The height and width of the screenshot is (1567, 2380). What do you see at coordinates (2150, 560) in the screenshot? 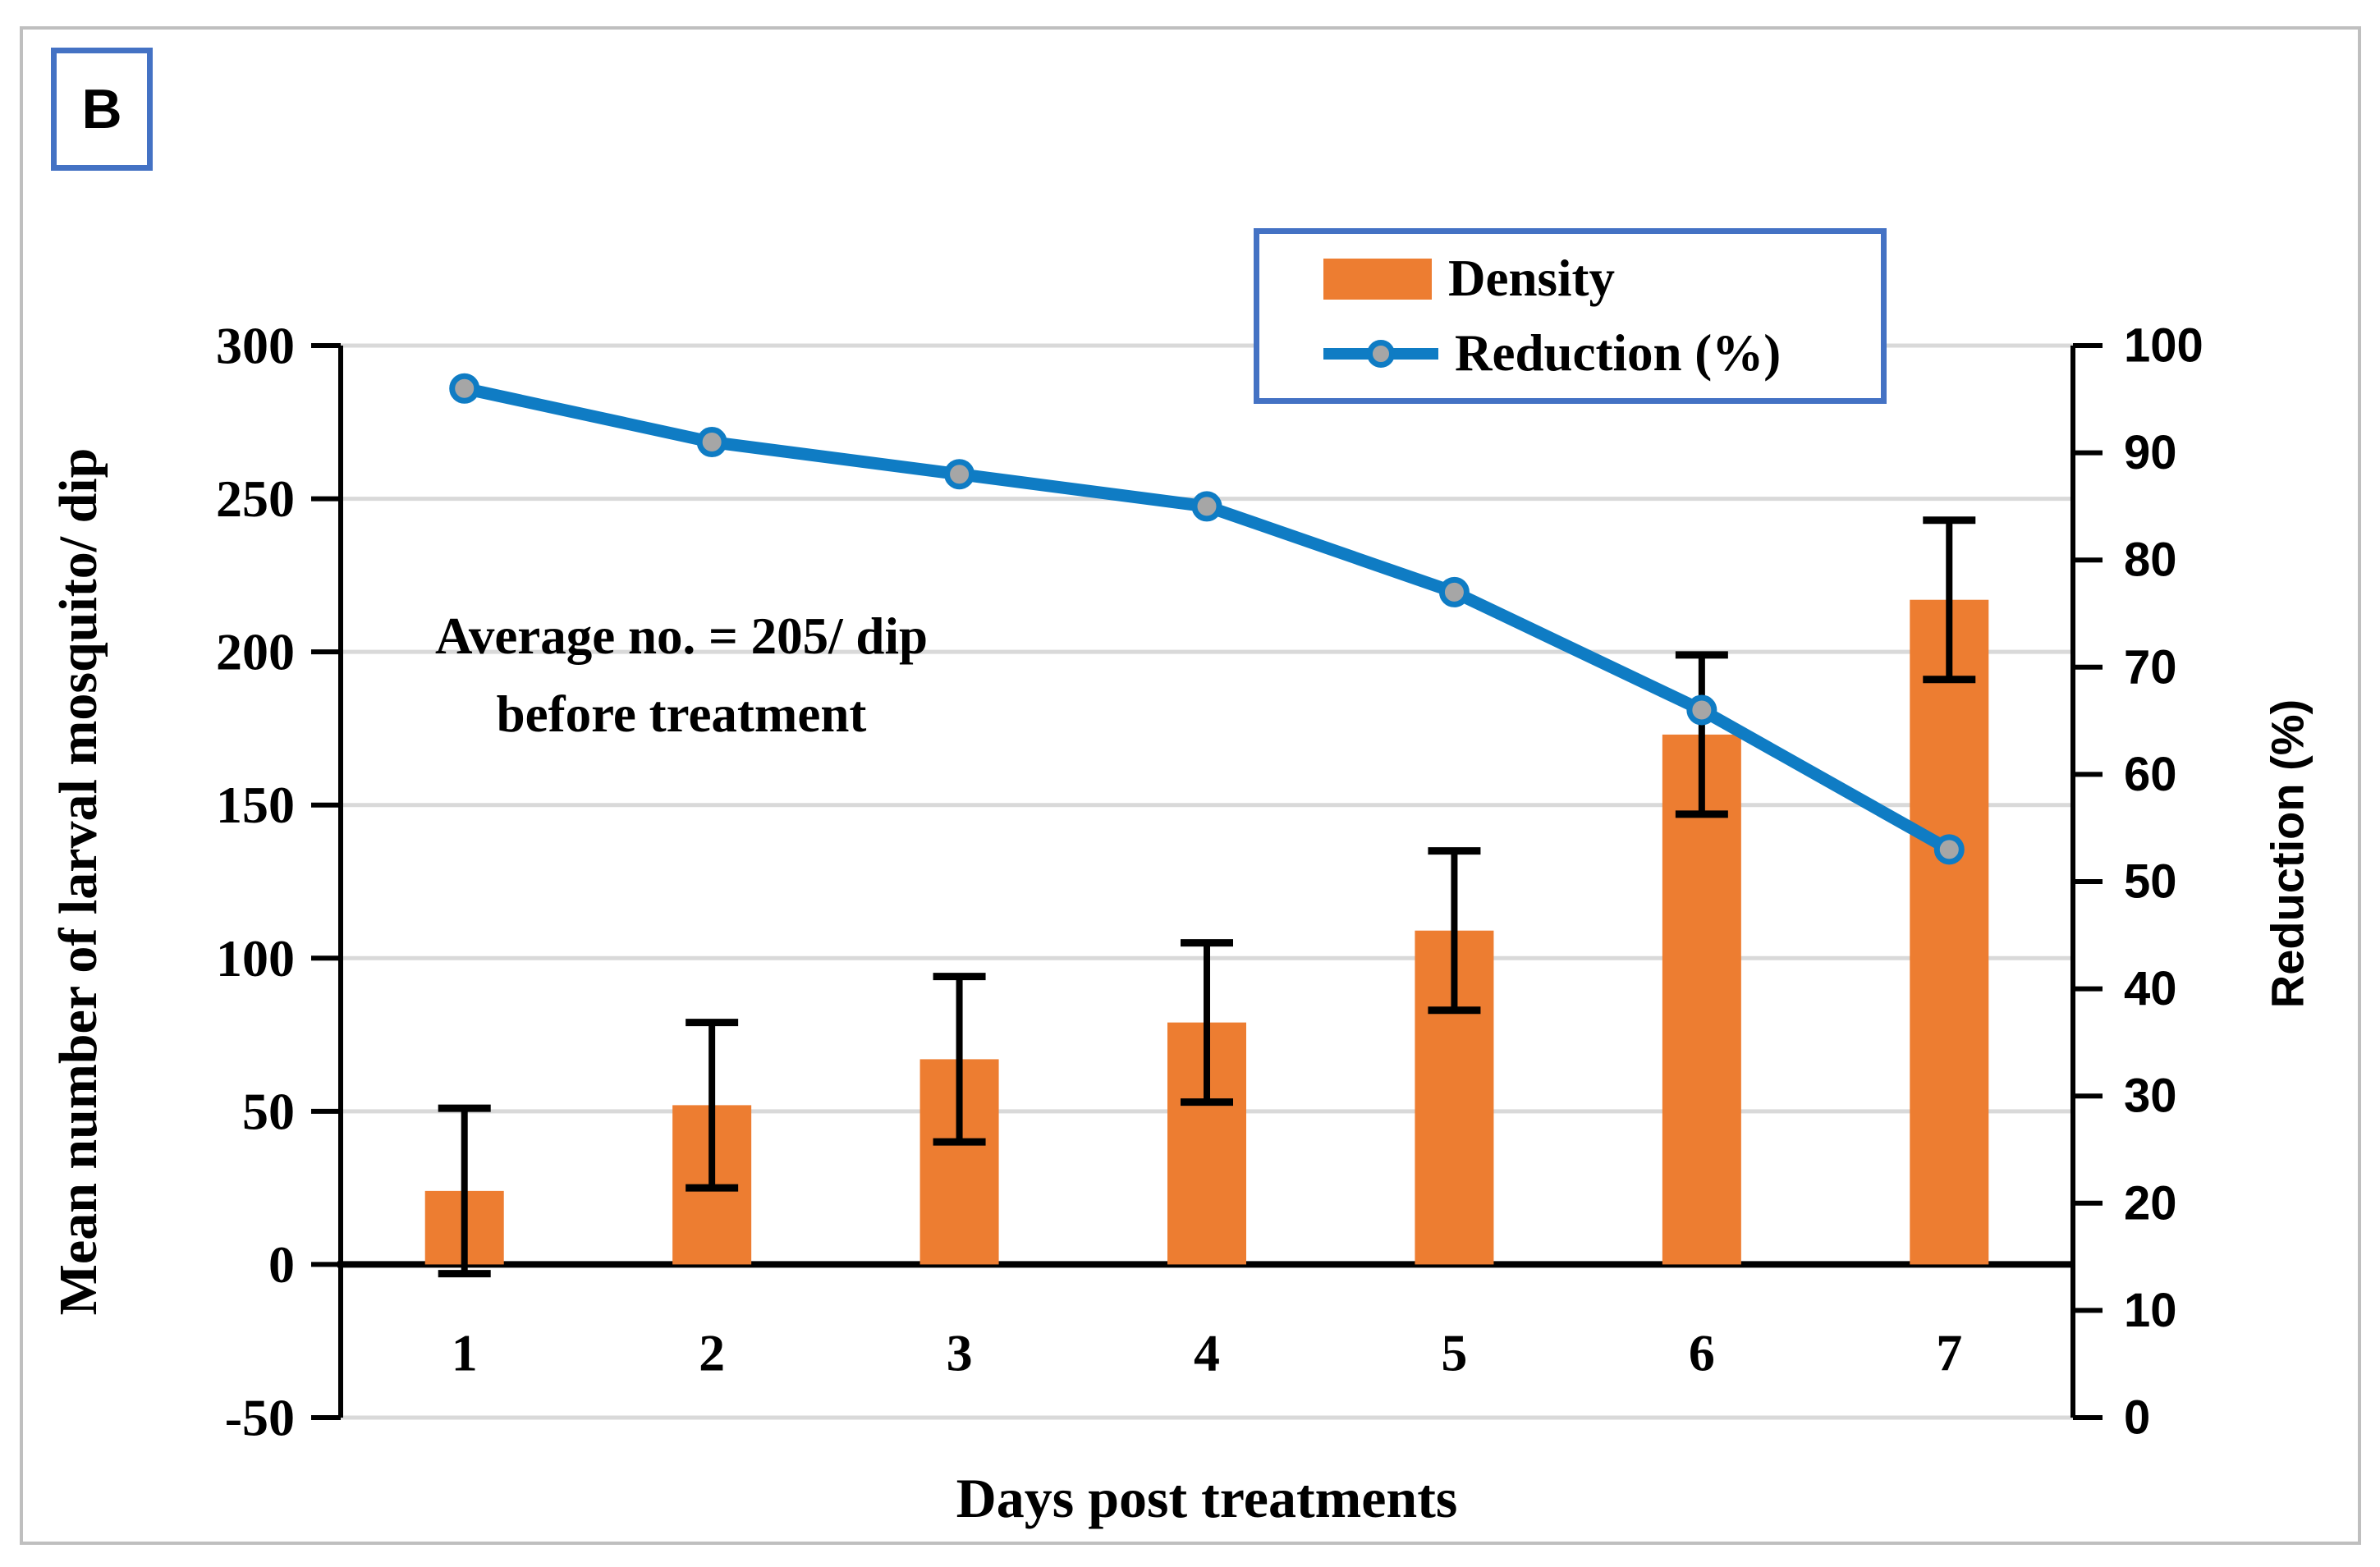
I see `y-right-tick-label: 80` at bounding box center [2150, 560].